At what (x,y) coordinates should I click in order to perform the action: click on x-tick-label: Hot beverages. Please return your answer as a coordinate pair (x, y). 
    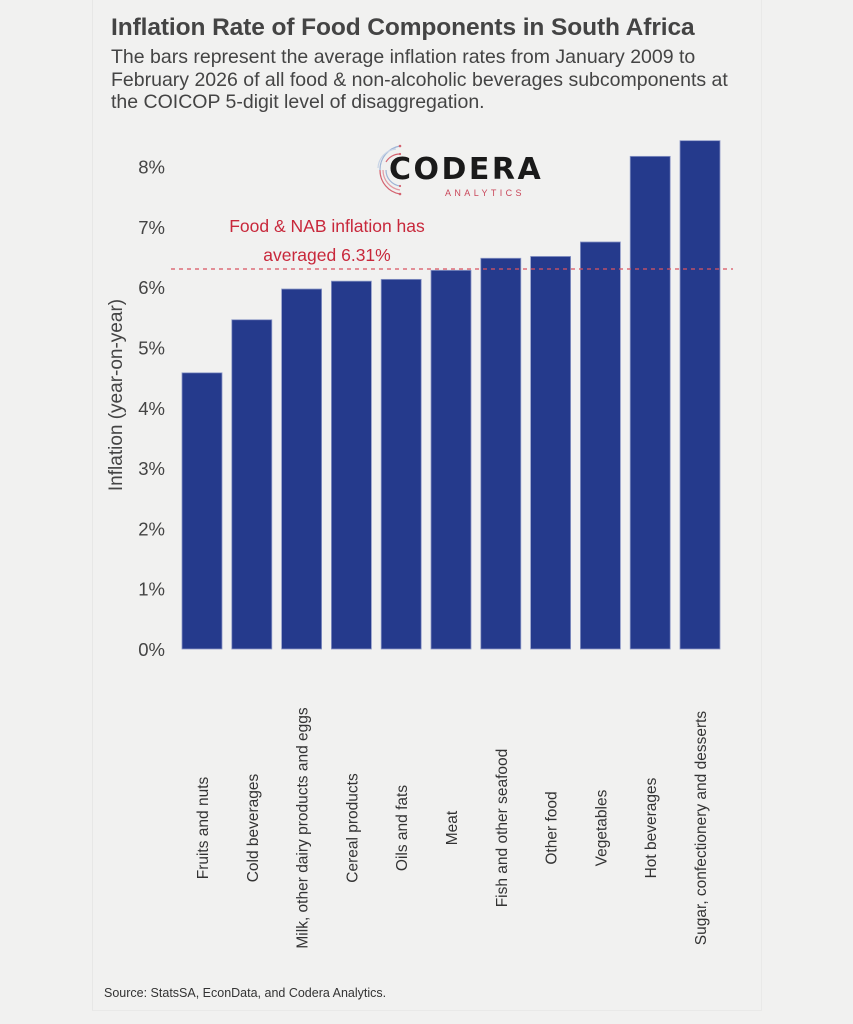
    Looking at the image, I should click on (651, 827).